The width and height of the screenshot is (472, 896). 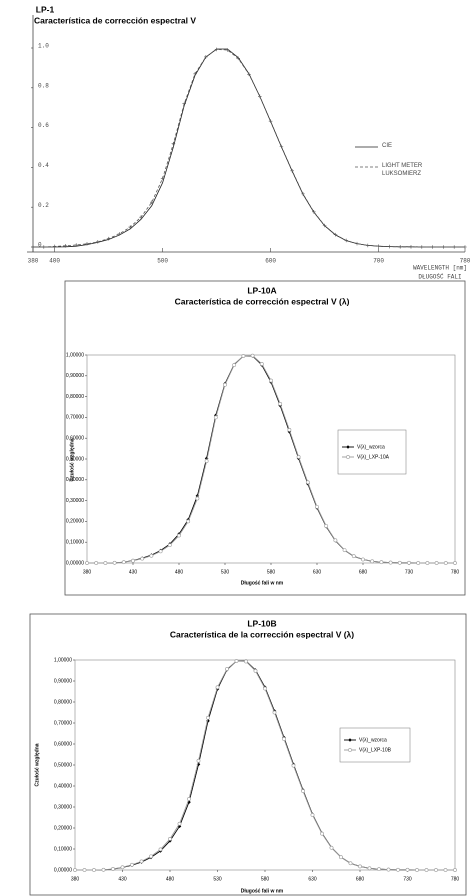 I want to click on x-axis-label: WAVELENGTH [nm], so click(x=440, y=268).